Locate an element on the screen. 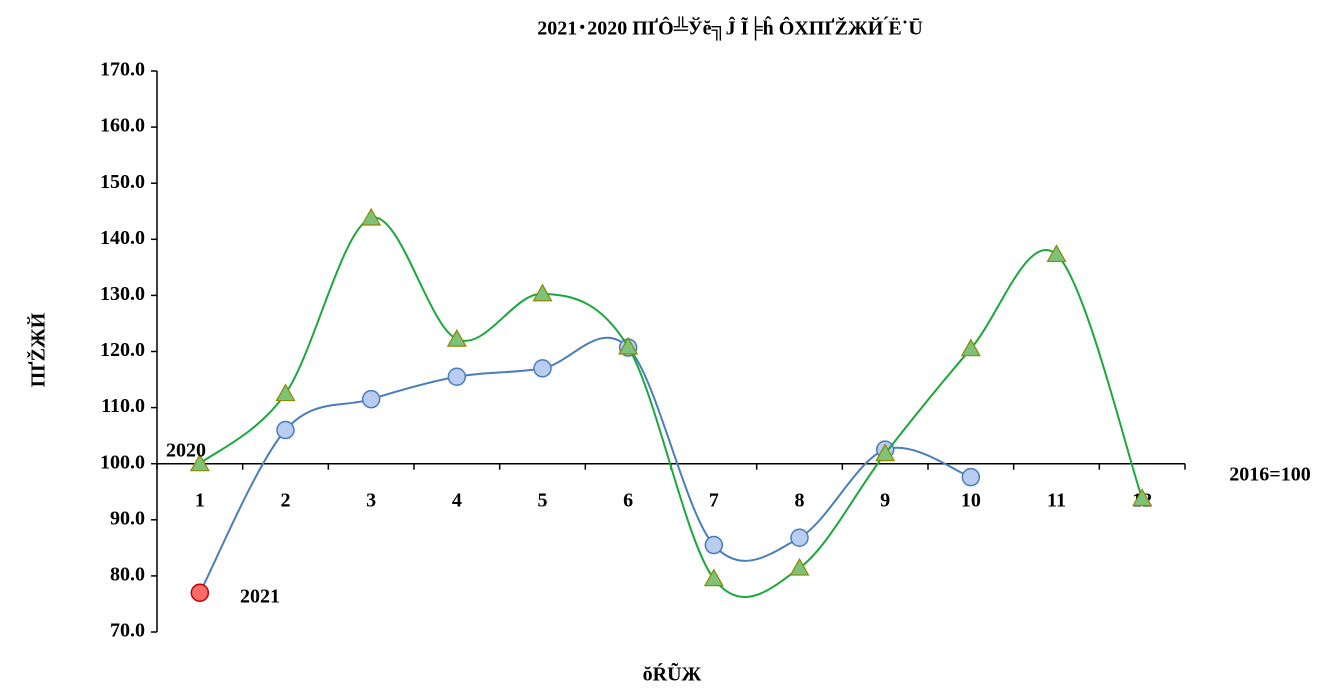 This screenshot has width=1344, height=700. x-tick-label: 9 is located at coordinates (885, 500).